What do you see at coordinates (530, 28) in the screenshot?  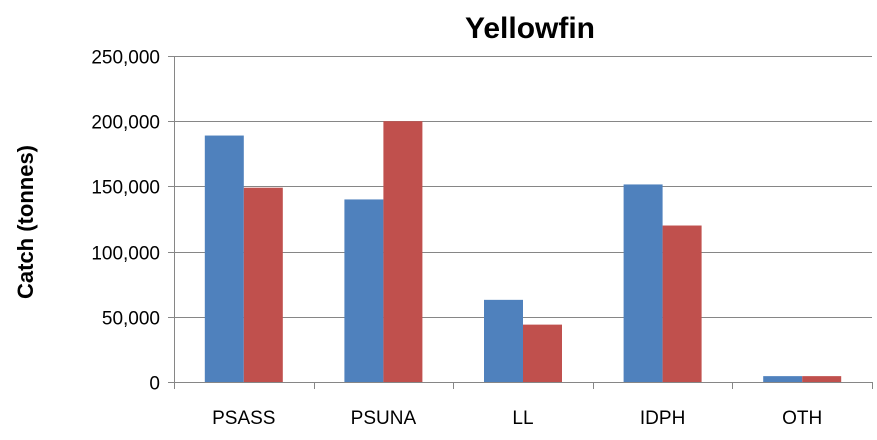 I see `chart-title: Yellowfin` at bounding box center [530, 28].